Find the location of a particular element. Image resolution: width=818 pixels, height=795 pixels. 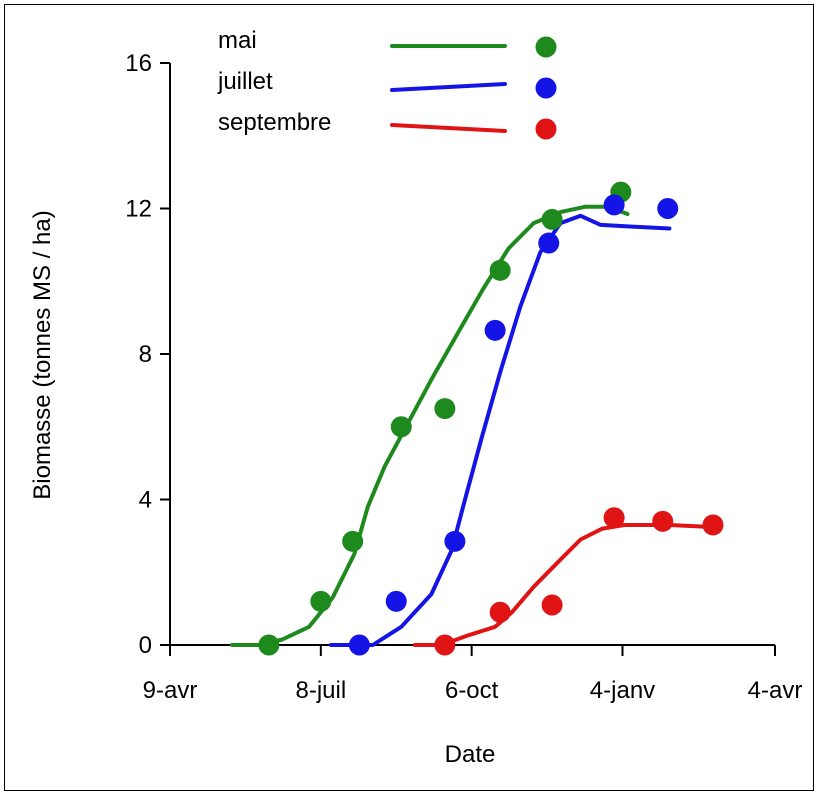

legend-label-mai: mai is located at coordinates (237, 40).